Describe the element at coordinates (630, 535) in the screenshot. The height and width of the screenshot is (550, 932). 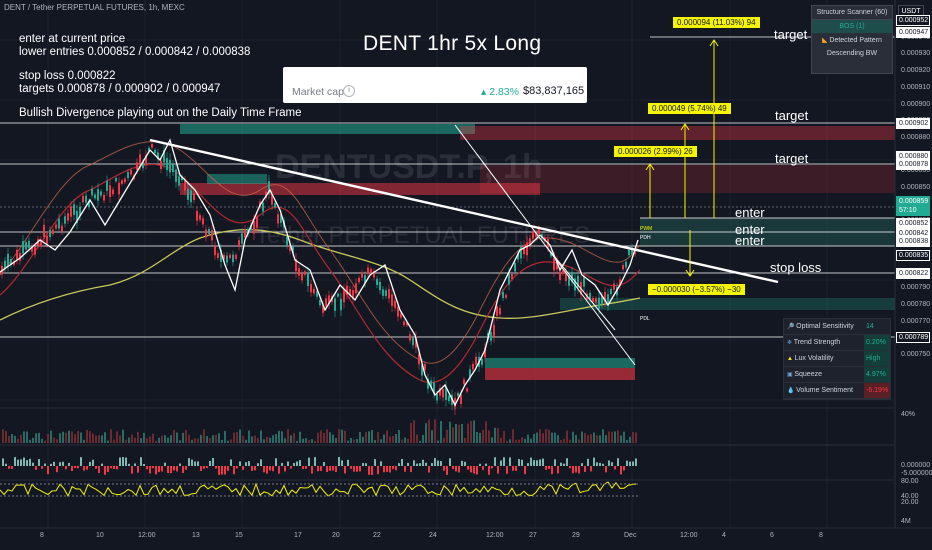
I see `time-tick: Dec` at that location.